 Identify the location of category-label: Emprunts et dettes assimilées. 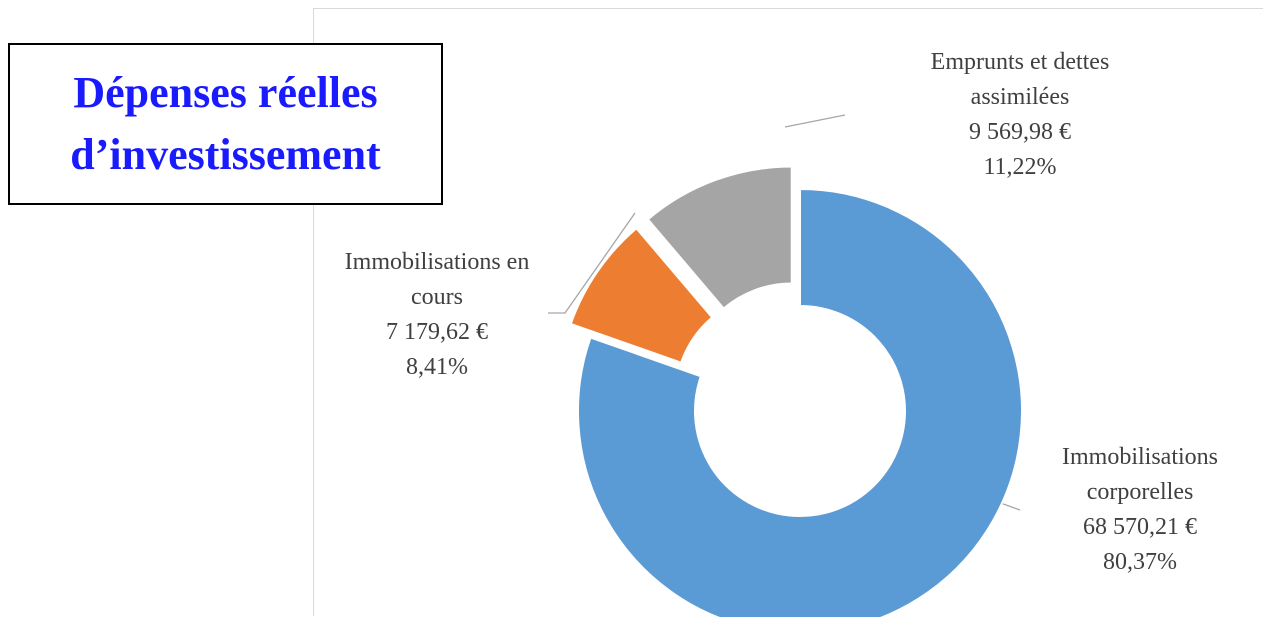
(1020, 79).